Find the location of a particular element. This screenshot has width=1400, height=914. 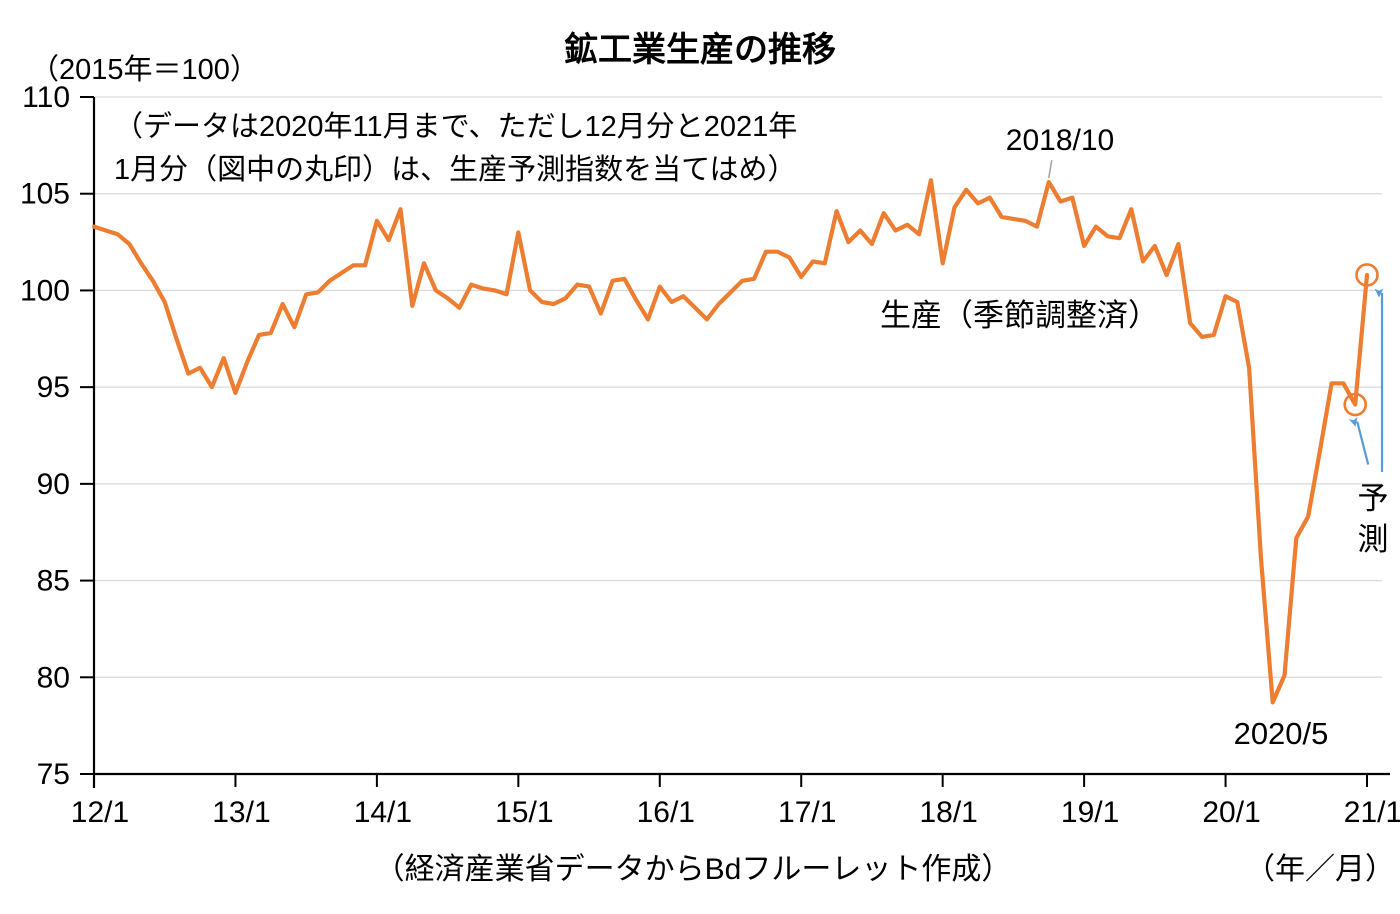

y-tick-label-80: 80 is located at coordinates (53, 677).